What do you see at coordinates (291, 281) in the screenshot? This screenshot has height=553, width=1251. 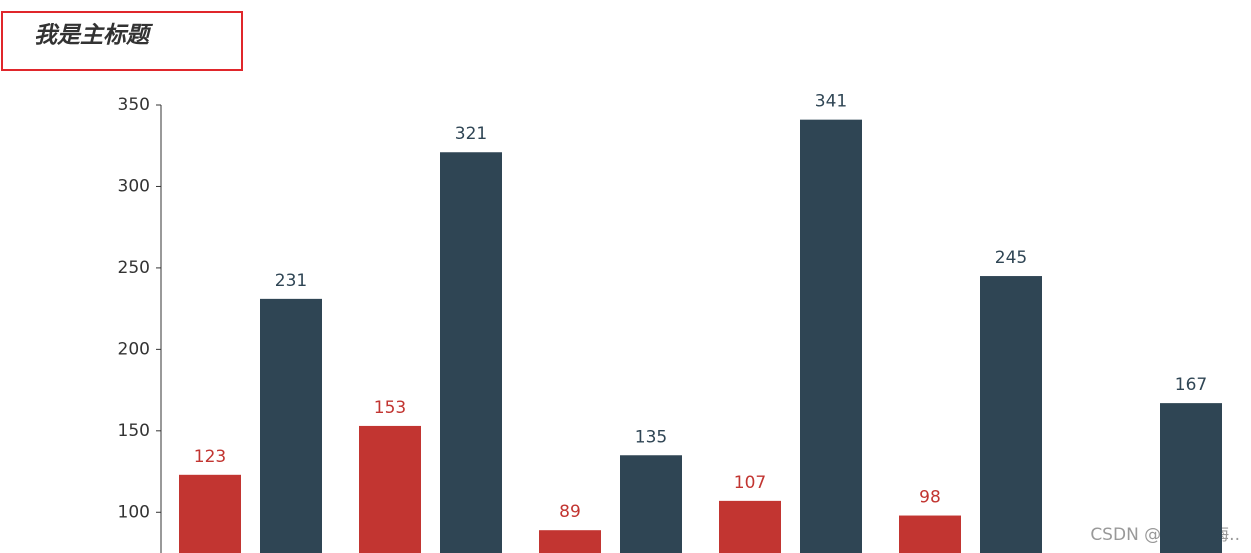 I see `value-label: 231` at bounding box center [291, 281].